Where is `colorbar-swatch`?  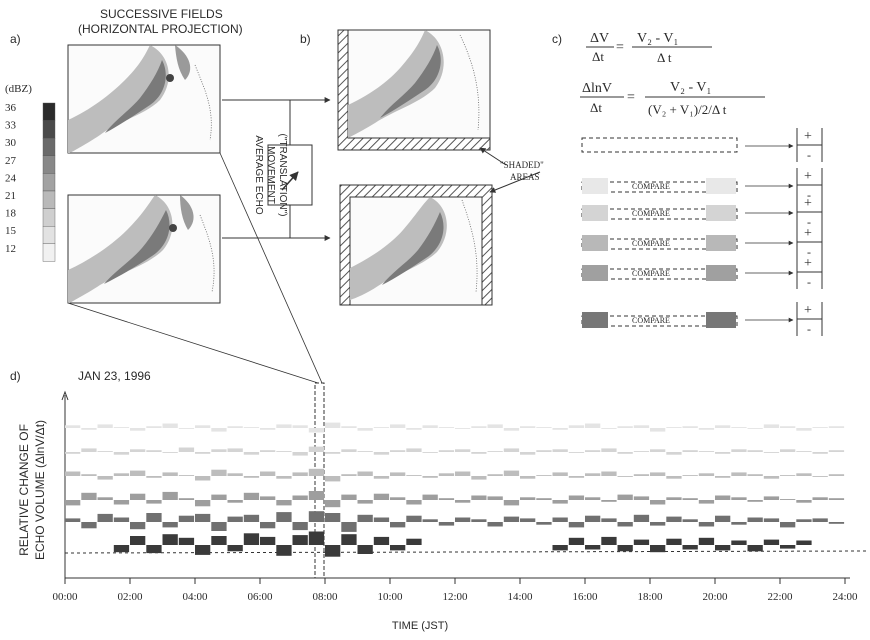 colorbar-swatch is located at coordinates (49, 146).